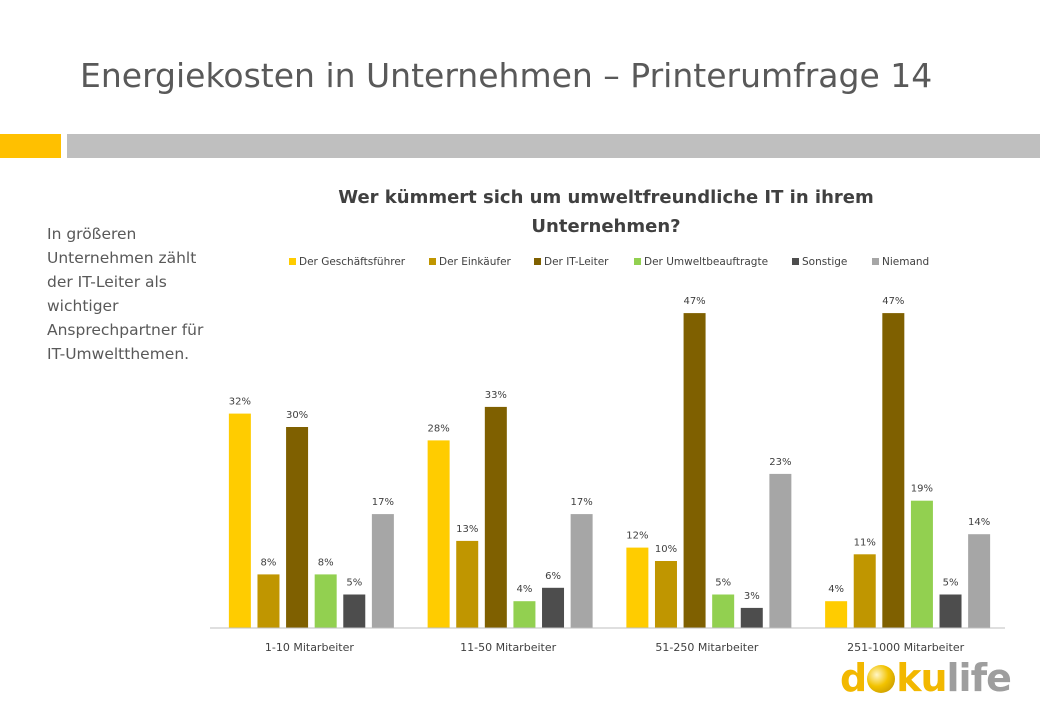 The height and width of the screenshot is (720, 1040). What do you see at coordinates (836, 614) in the screenshot?
I see `bar-der-gesch-ftsf-hrer-251-1000-mitarbeiter` at bounding box center [836, 614].